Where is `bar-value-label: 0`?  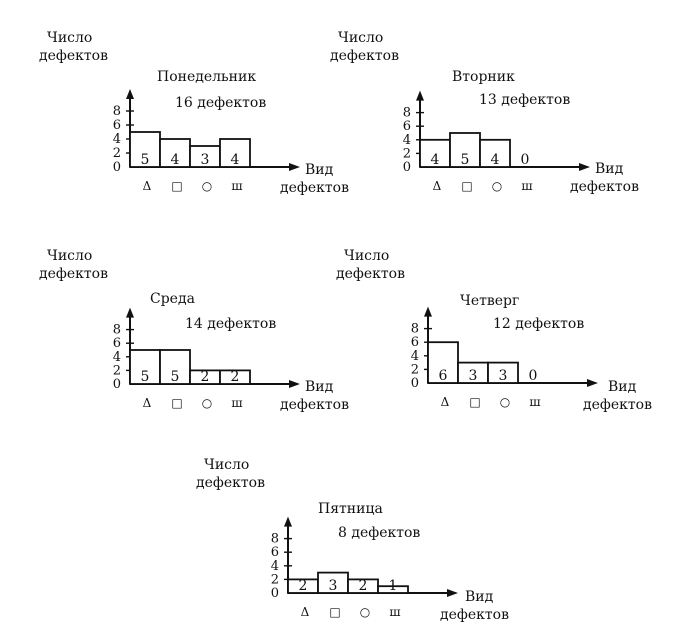
bar-value-label: 0 is located at coordinates (533, 376).